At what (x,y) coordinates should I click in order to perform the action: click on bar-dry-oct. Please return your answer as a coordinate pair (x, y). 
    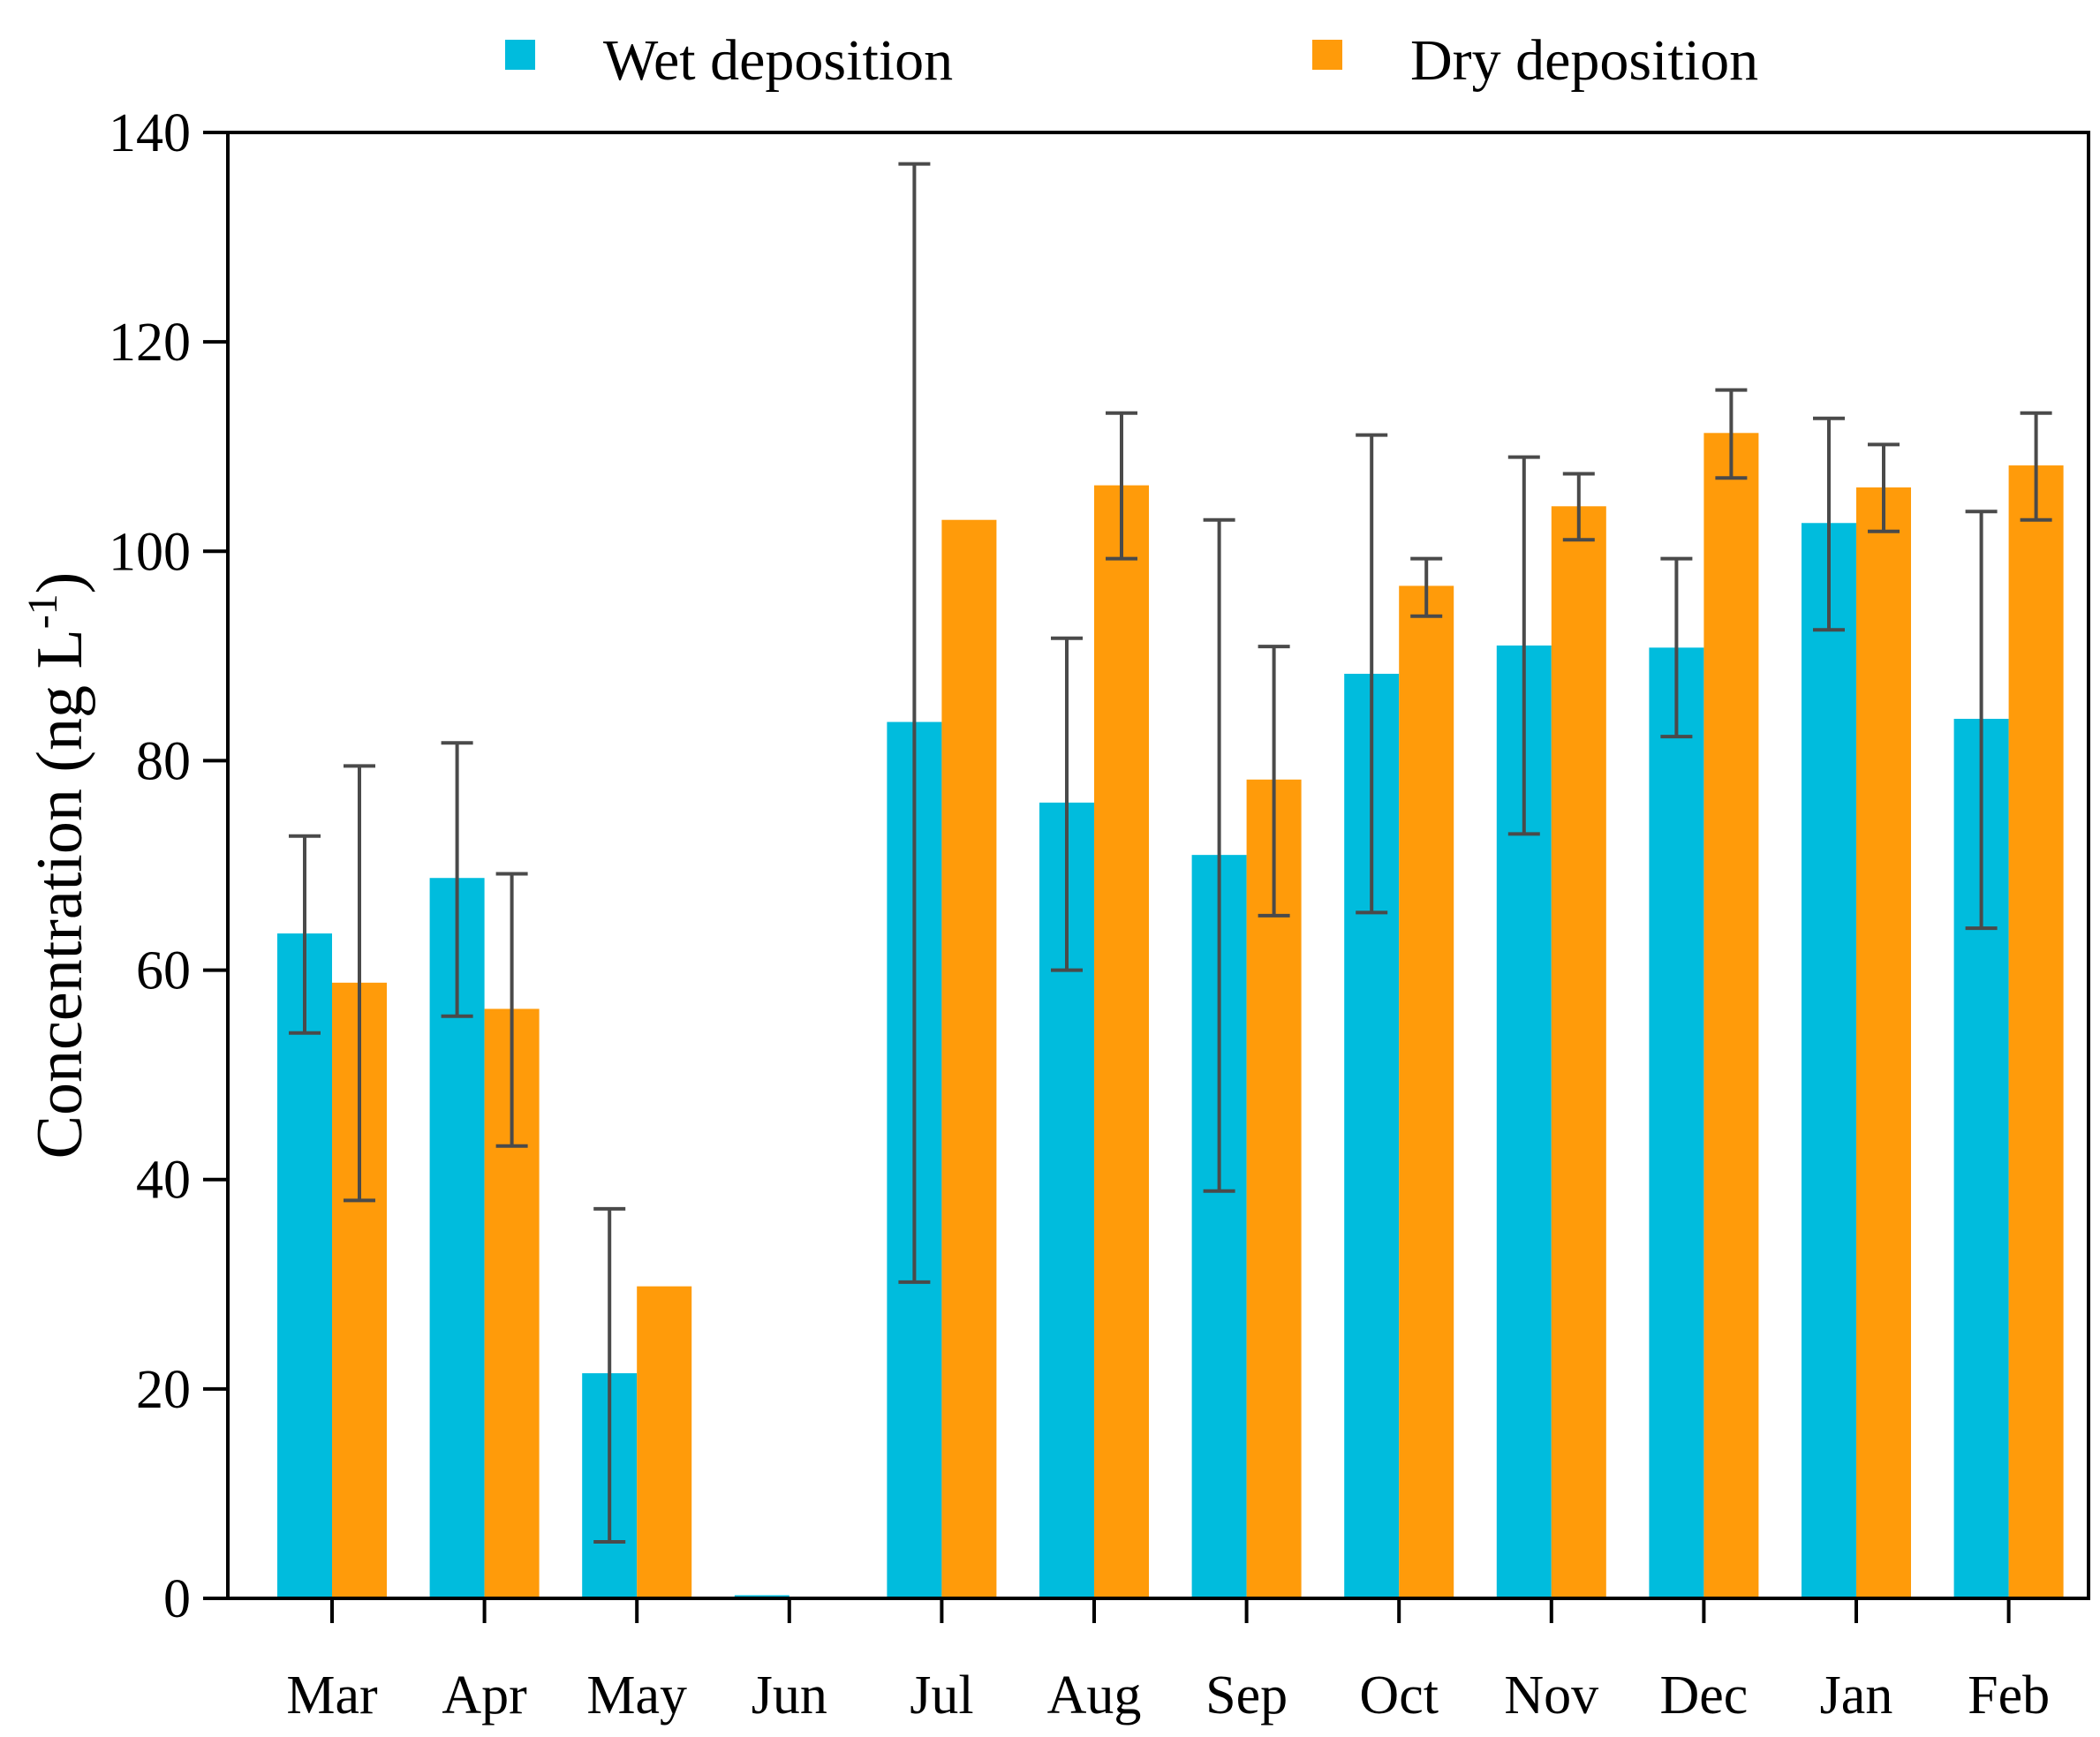
    Looking at the image, I should click on (1426, 1091).